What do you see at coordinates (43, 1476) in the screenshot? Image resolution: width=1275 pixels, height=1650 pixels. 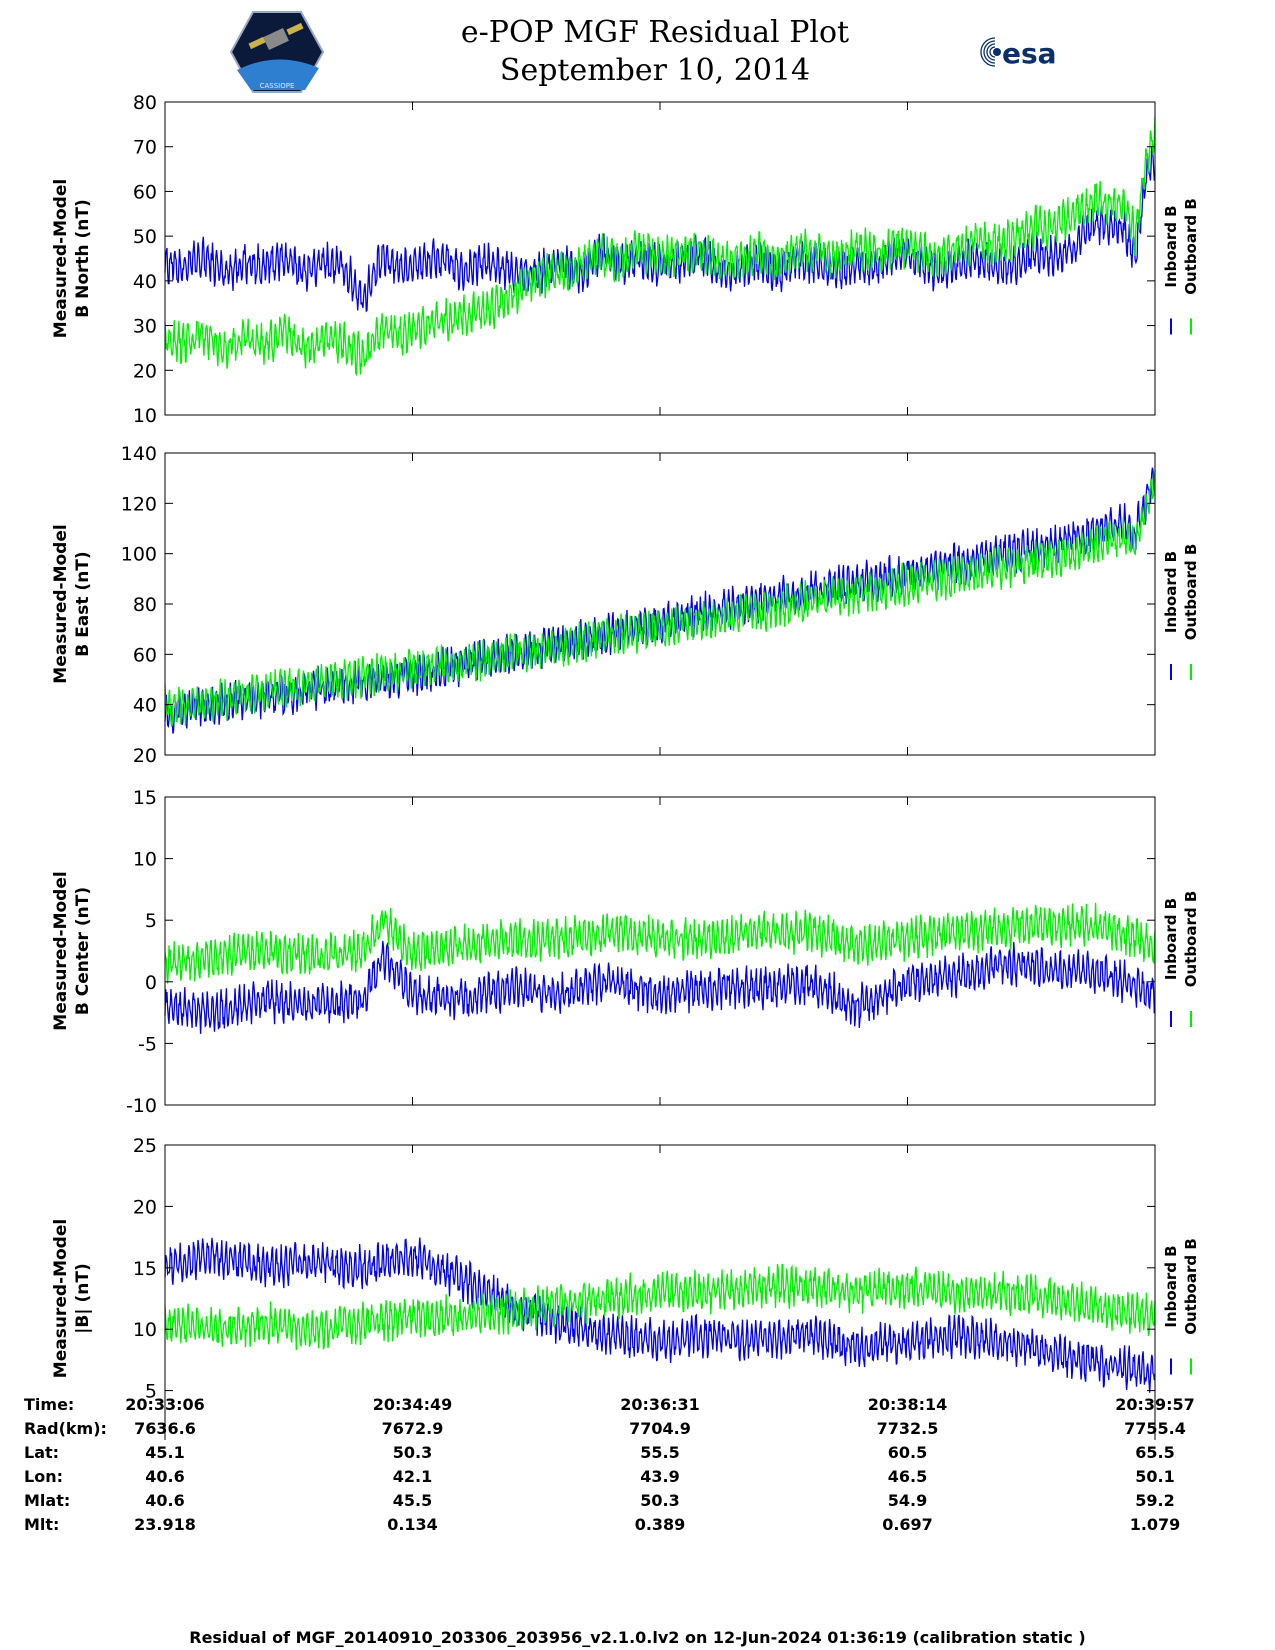 I see `label-lon: Lon:` at bounding box center [43, 1476].